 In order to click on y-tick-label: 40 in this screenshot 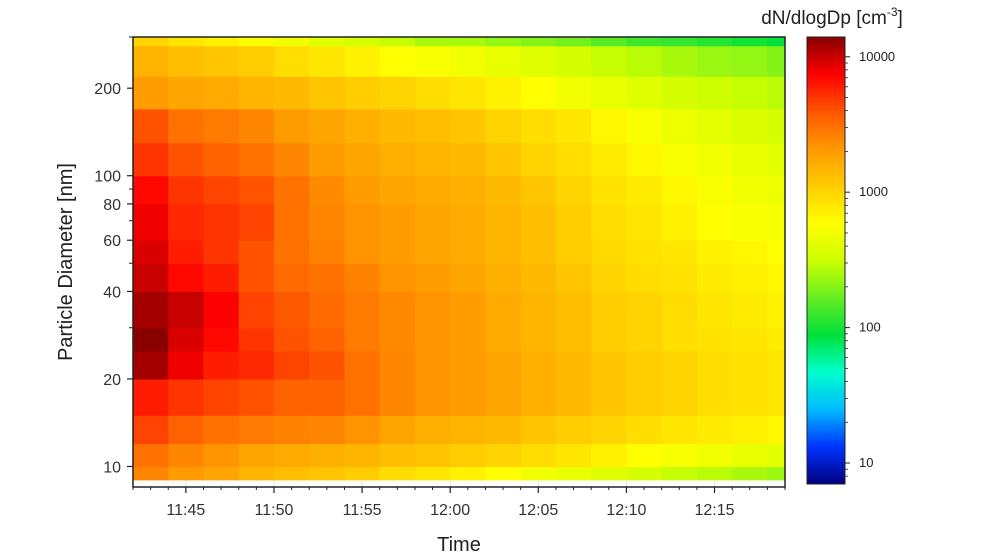, I will do `click(112, 292)`.